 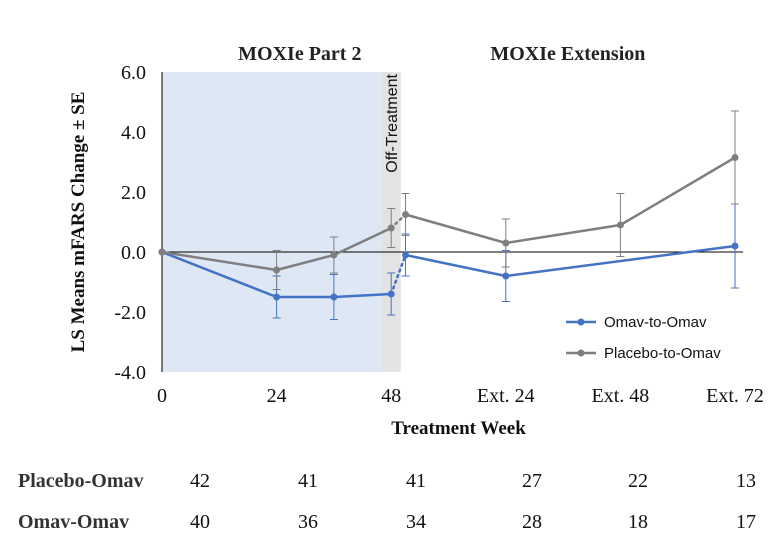 What do you see at coordinates (662, 353) in the screenshot?
I see `legend-label-placebo: Placebo-to-Omav` at bounding box center [662, 353].